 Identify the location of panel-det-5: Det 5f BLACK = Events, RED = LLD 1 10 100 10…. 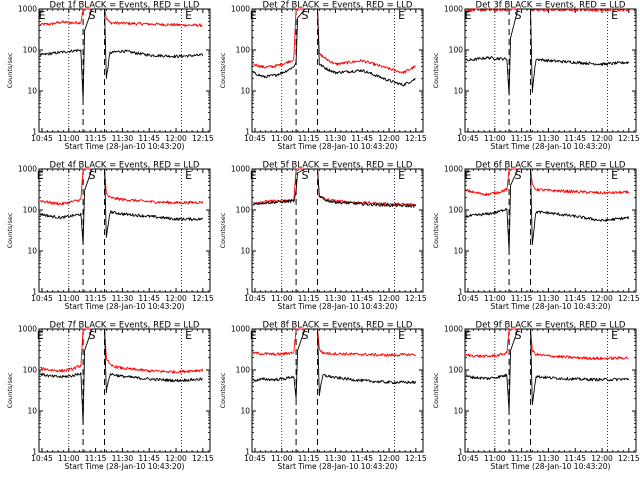
(323, 236).